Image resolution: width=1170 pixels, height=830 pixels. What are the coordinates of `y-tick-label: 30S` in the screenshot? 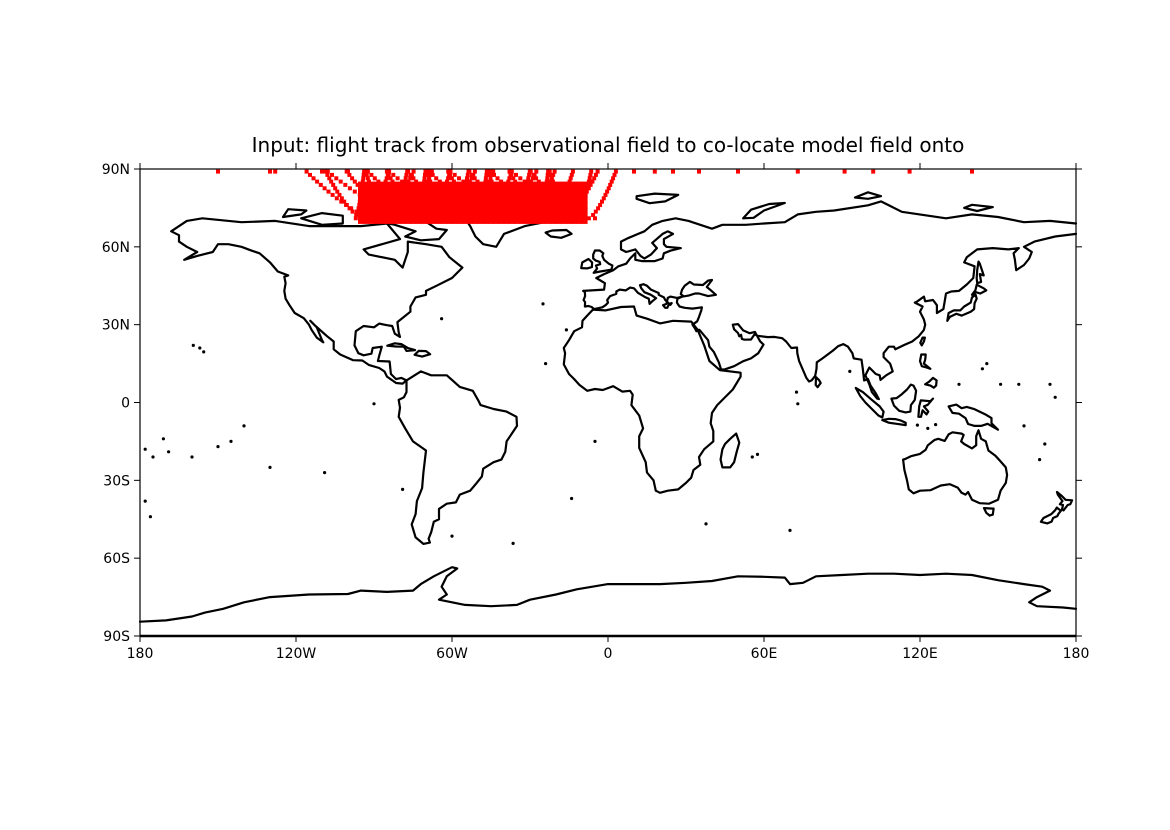 It's located at (116, 481).